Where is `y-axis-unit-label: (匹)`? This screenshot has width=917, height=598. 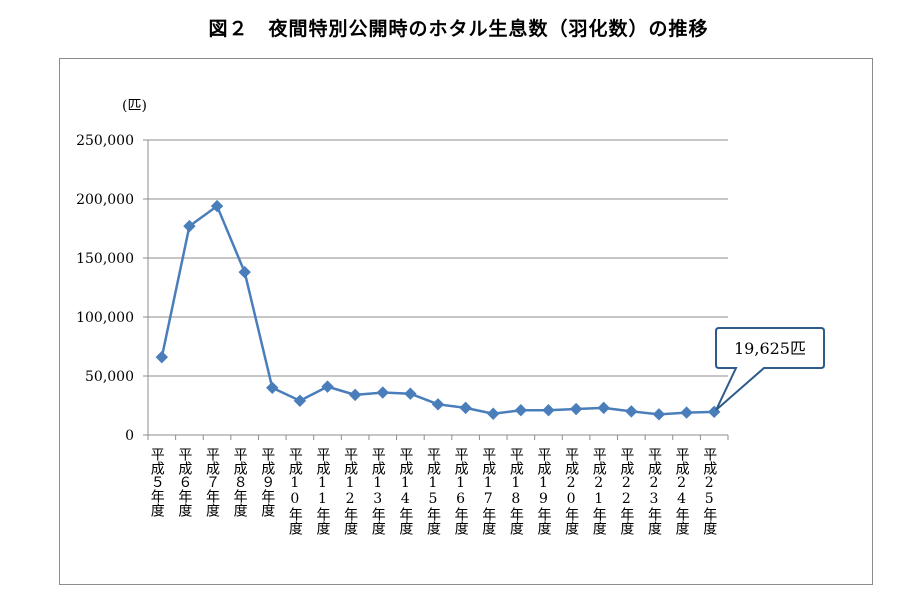
y-axis-unit-label: (匹) is located at coordinates (134, 106).